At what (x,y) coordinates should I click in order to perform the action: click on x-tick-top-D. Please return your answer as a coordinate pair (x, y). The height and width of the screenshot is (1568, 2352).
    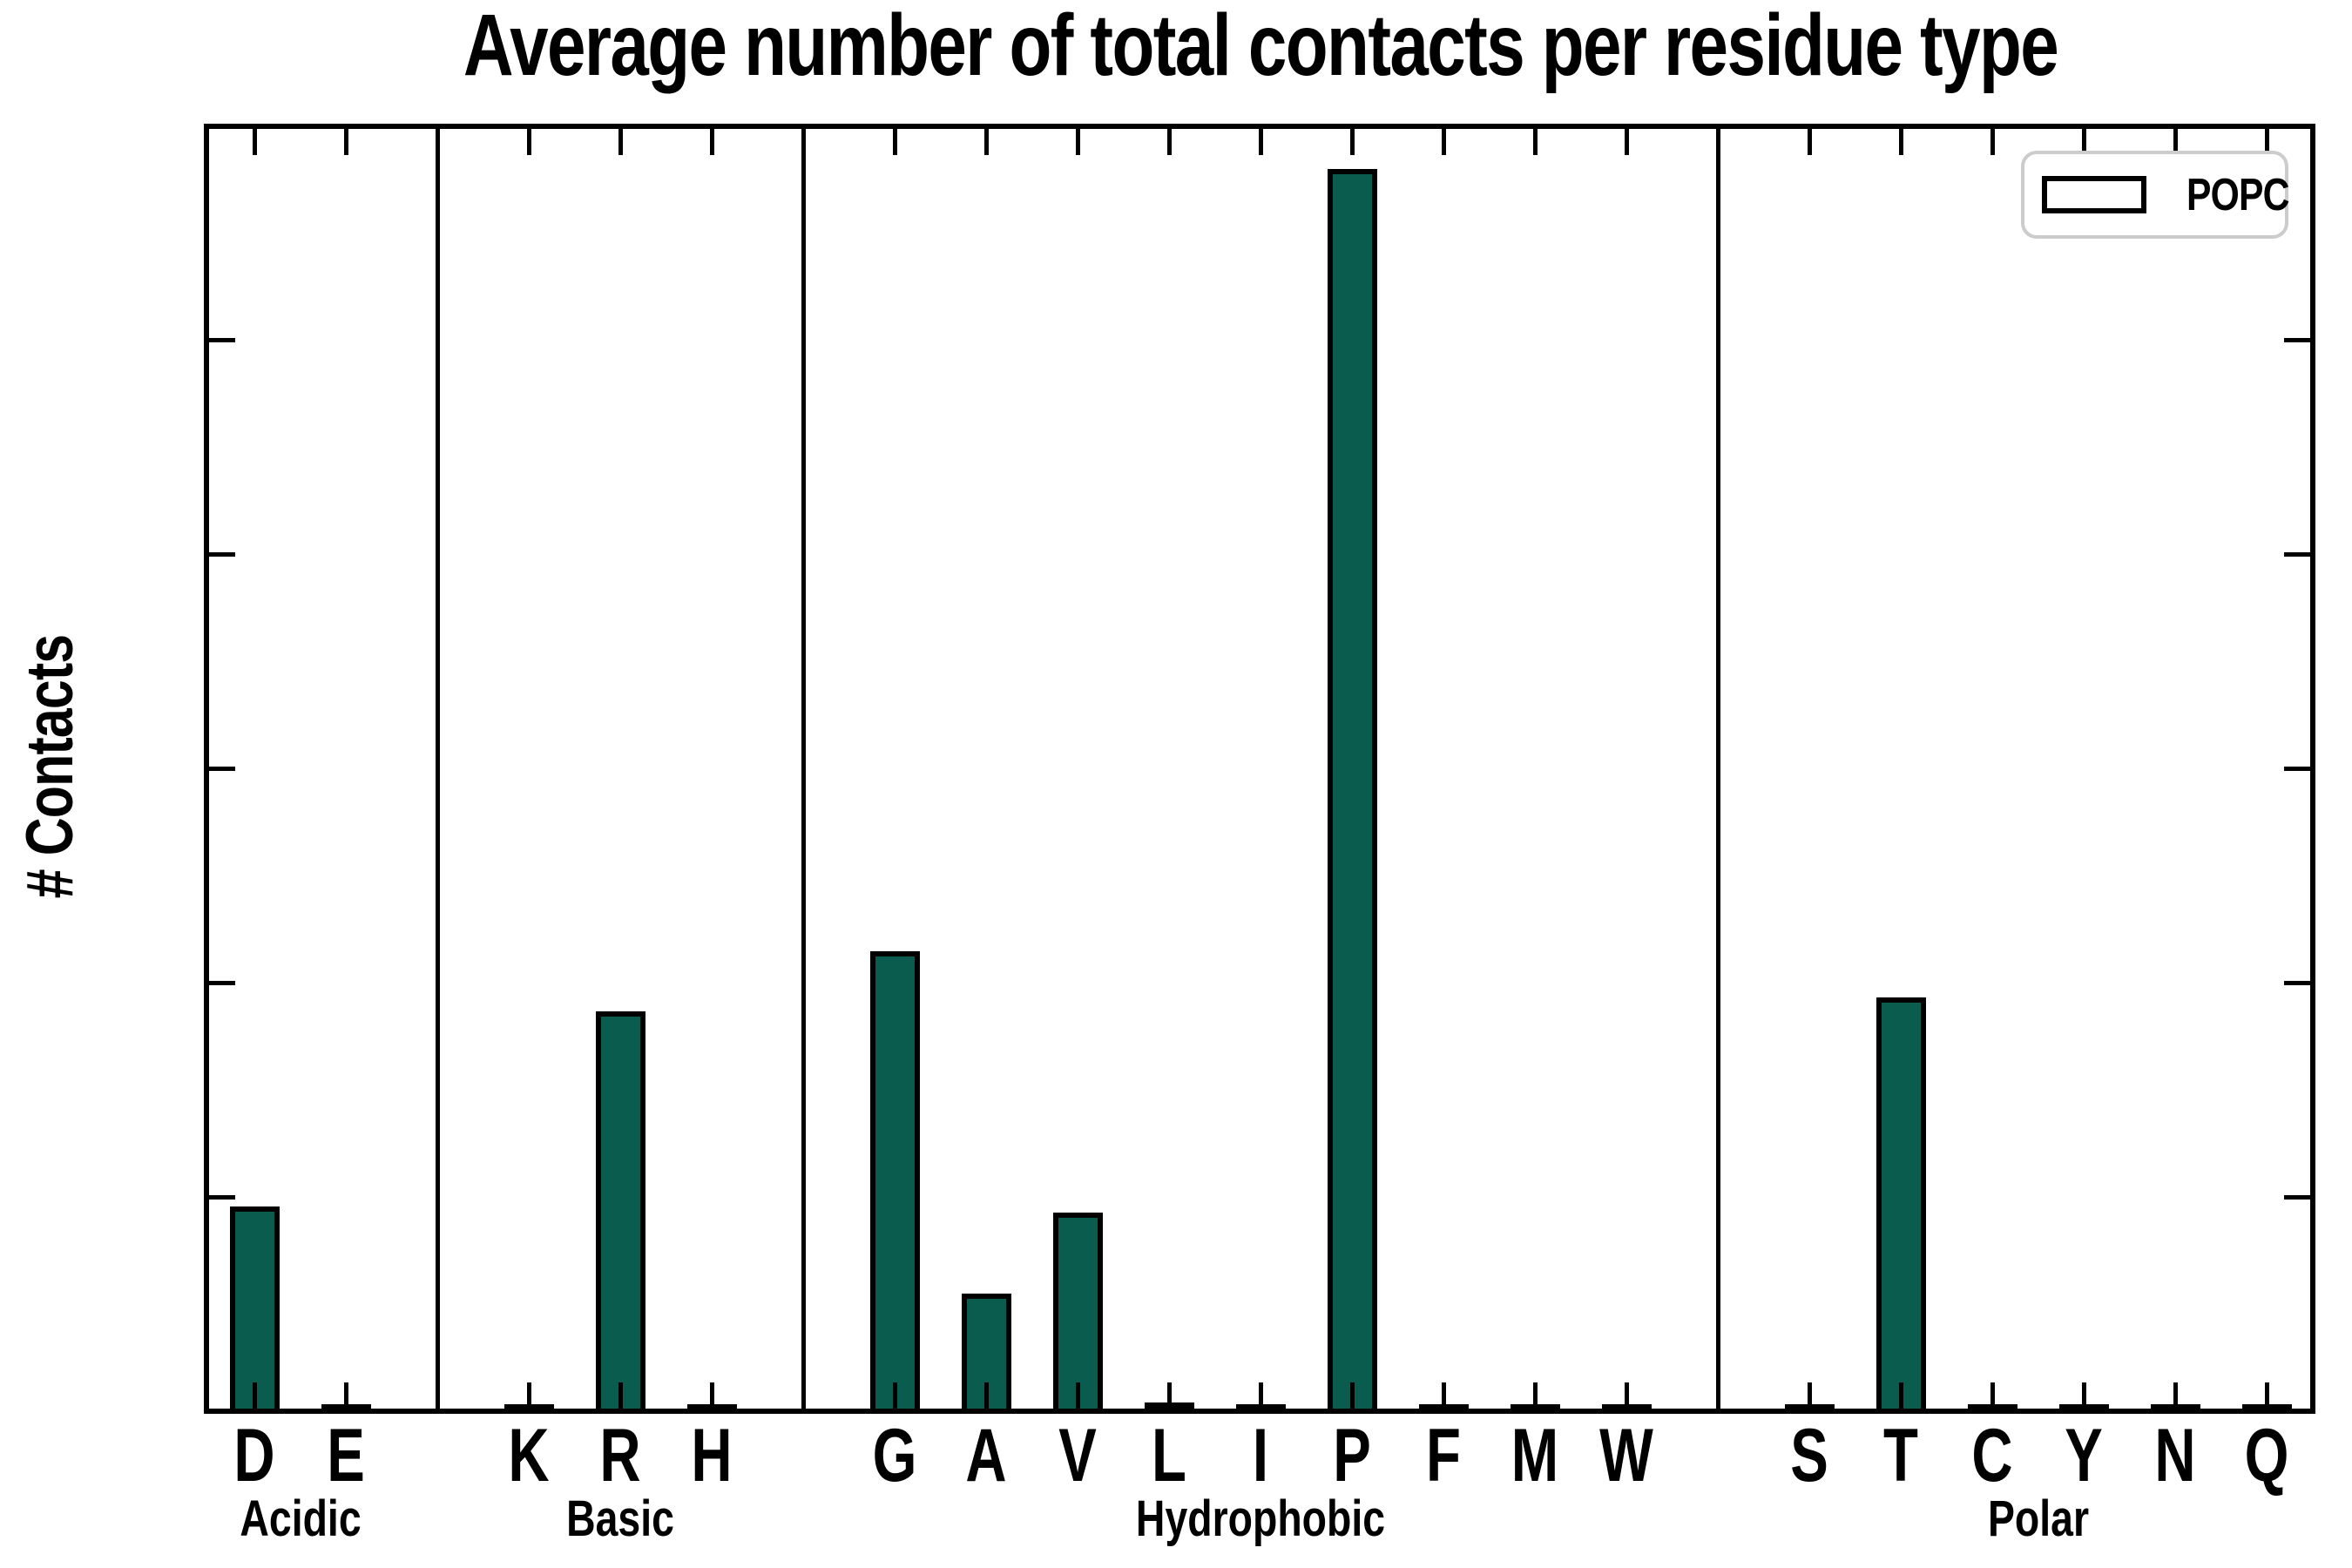
    Looking at the image, I should click on (255, 142).